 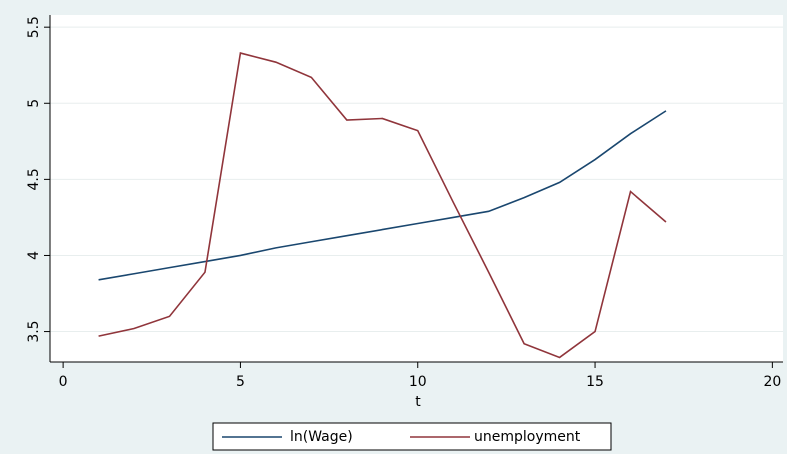 What do you see at coordinates (34, 103) in the screenshot?
I see `y-tick-label: 5` at bounding box center [34, 103].